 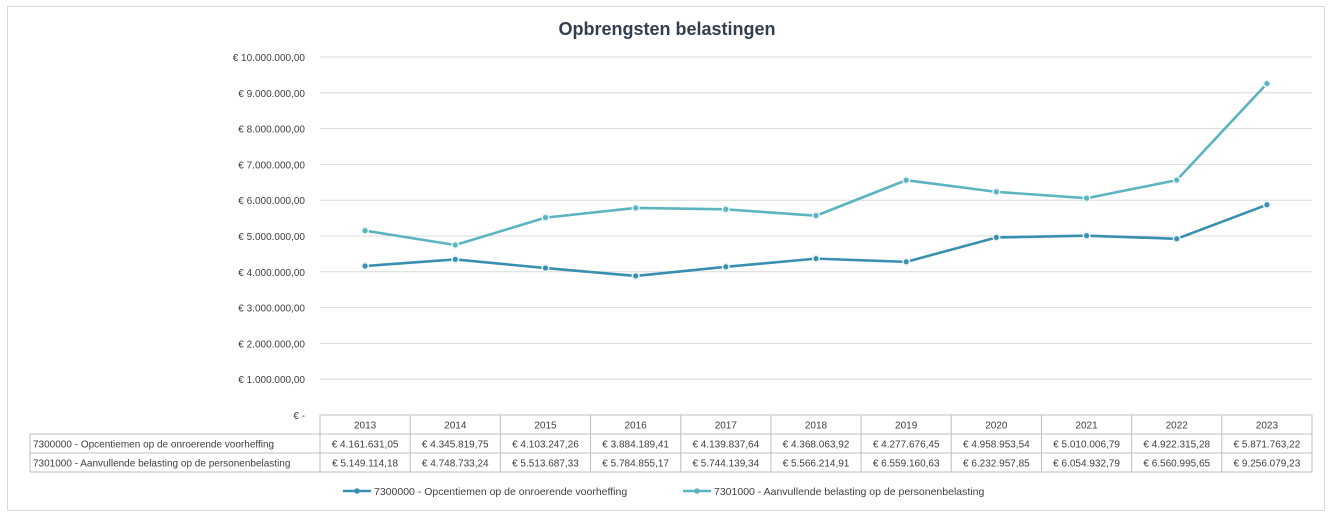 What do you see at coordinates (1177, 426) in the screenshot?
I see `x-tick-label: 2022` at bounding box center [1177, 426].